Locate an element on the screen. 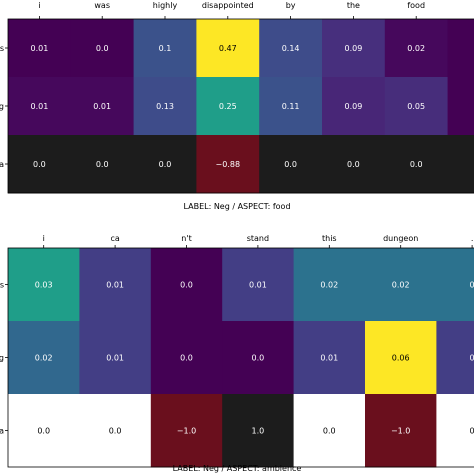  heatmap-2-cell-r0-c1 is located at coordinates (115, 285).